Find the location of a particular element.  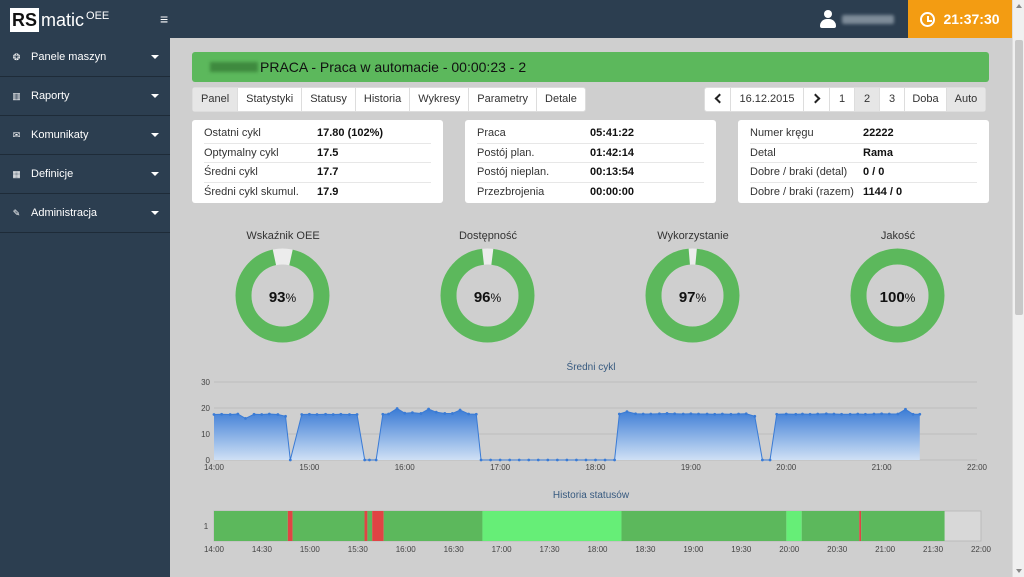

series-area is located at coordinates (567, 434).